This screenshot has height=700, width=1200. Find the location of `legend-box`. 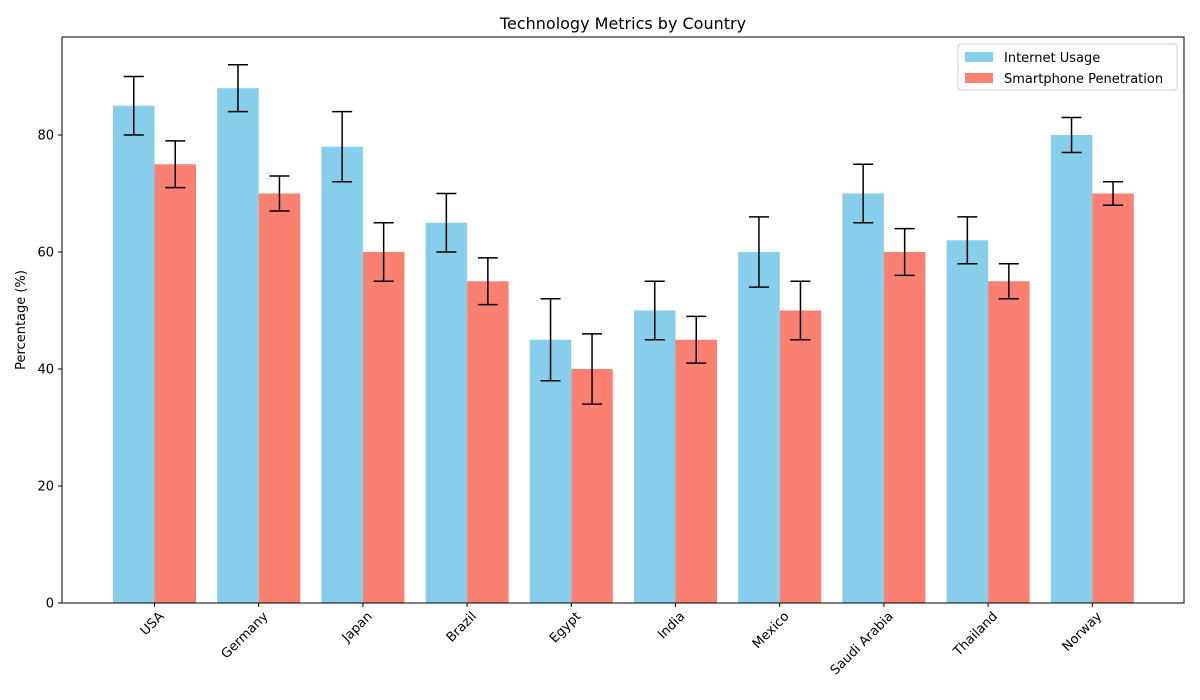

legend-box is located at coordinates (1067, 67).